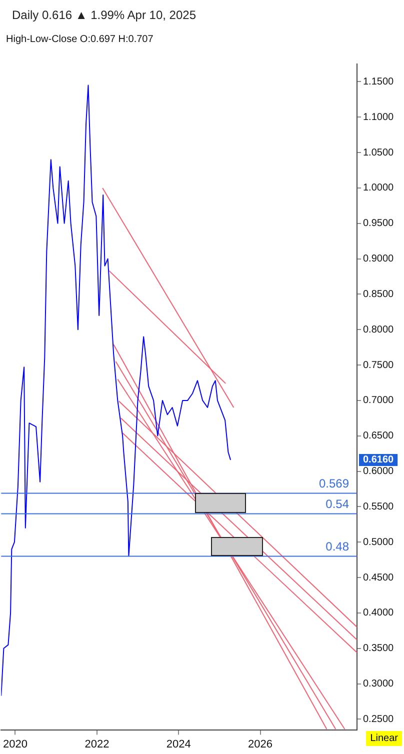 This screenshot has width=404, height=754. I want to click on y-tick-label: 1.0500, so click(378, 152).